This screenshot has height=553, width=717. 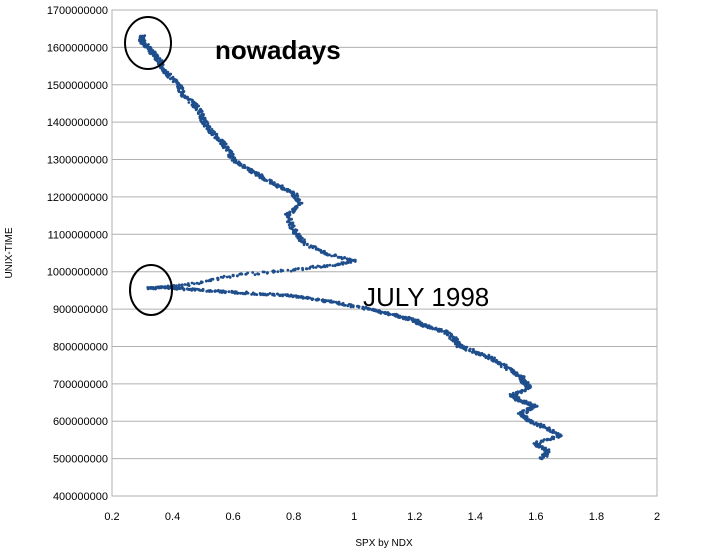 What do you see at coordinates (78, 235) in the screenshot?
I see `y-tick-label: 1100000000` at bounding box center [78, 235].